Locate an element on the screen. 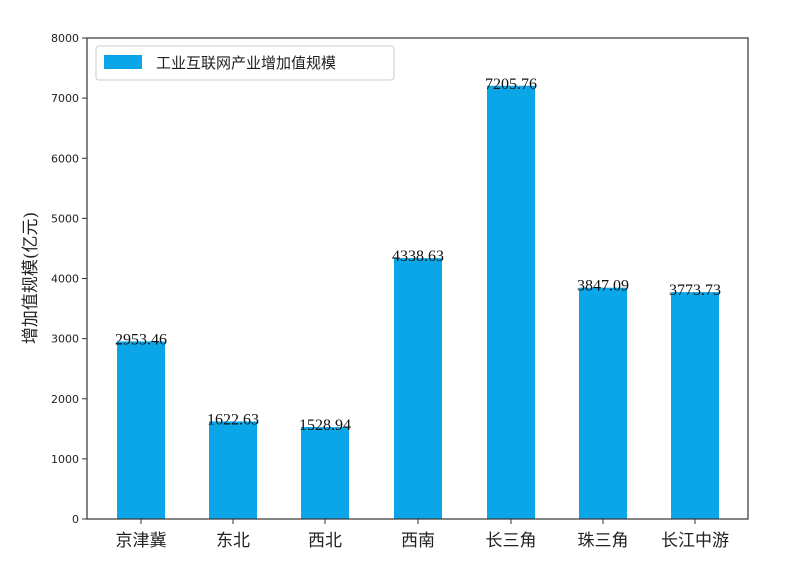  bar-value-label: 3847.09 is located at coordinates (603, 286).